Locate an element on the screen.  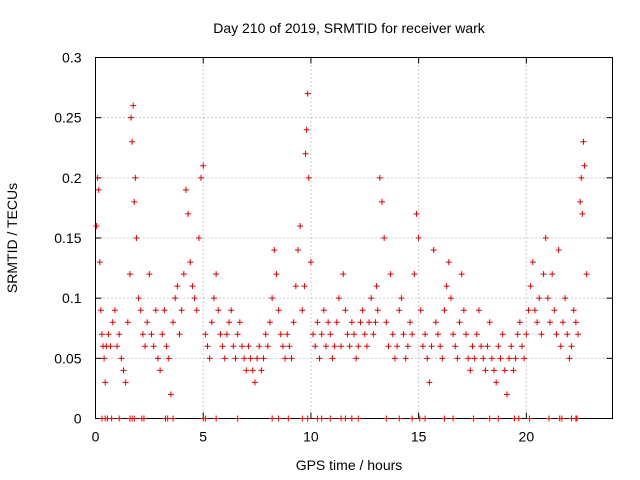
x-axis-label: GPS time / hours is located at coordinates (349, 465).